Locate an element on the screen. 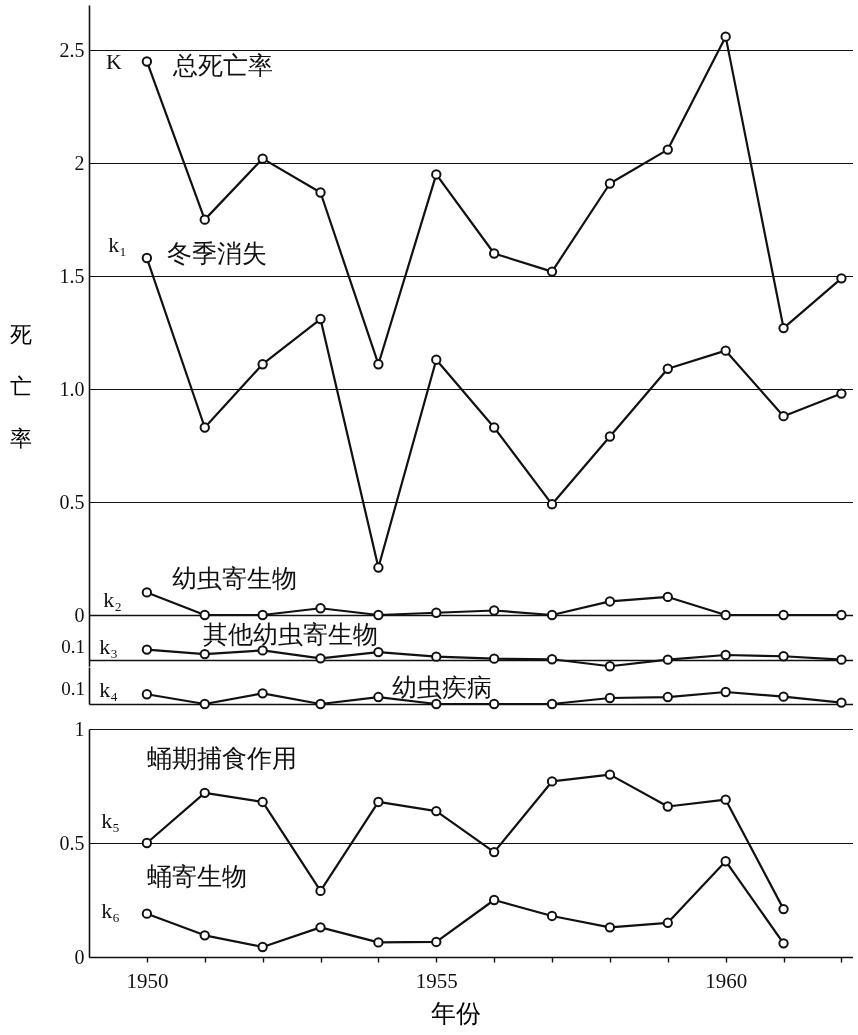 The height and width of the screenshot is (1035, 858). y-tick-label: 2 is located at coordinates (79, 162).